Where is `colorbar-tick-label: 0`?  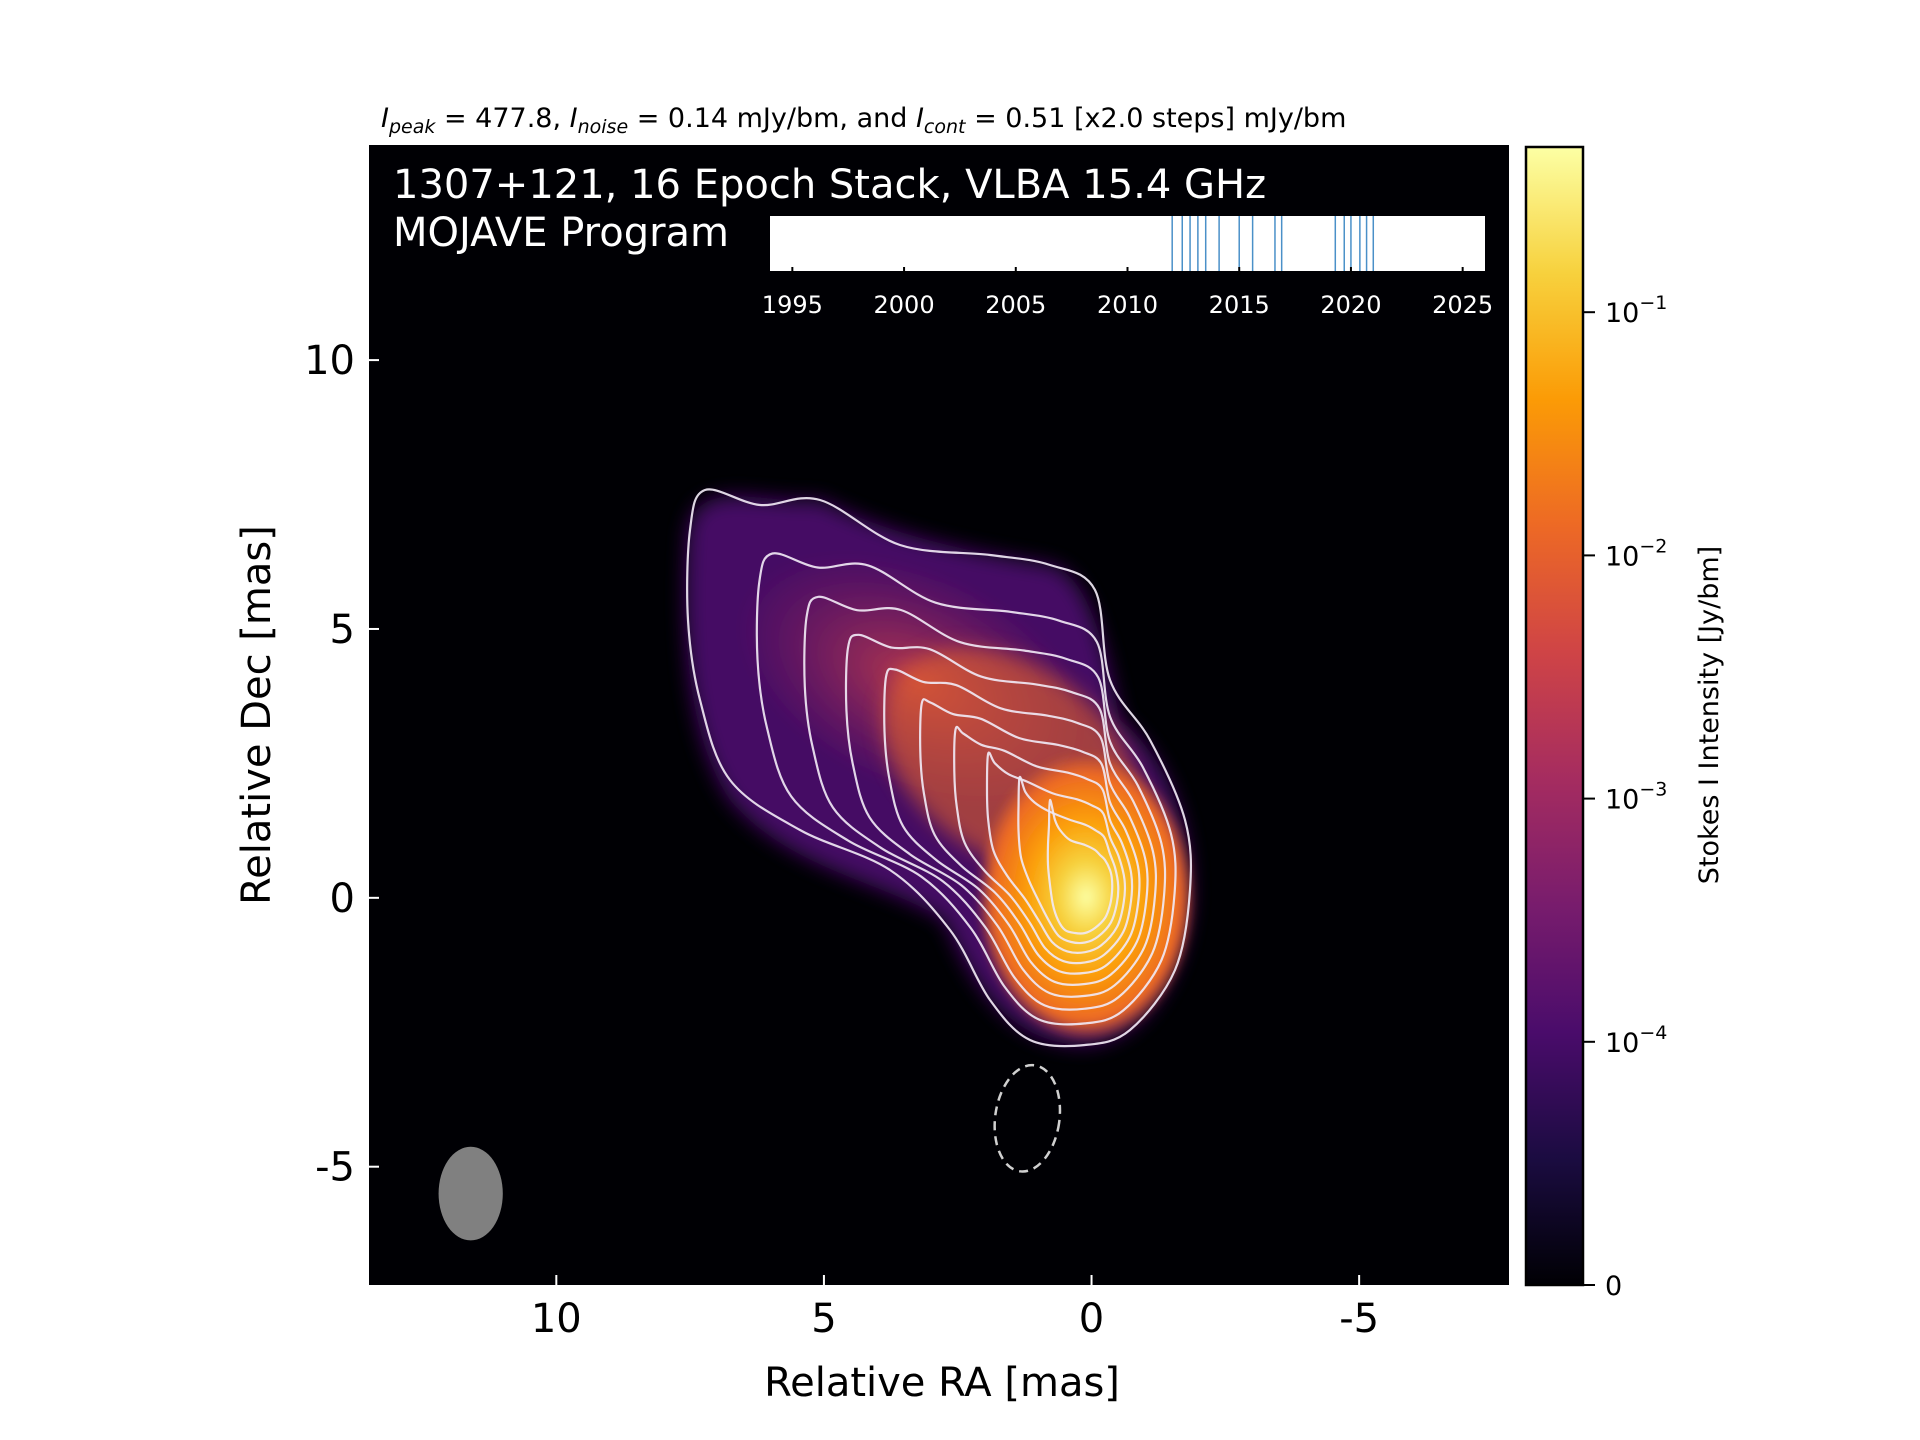
colorbar-tick-label: 0 is located at coordinates (1613, 1286).